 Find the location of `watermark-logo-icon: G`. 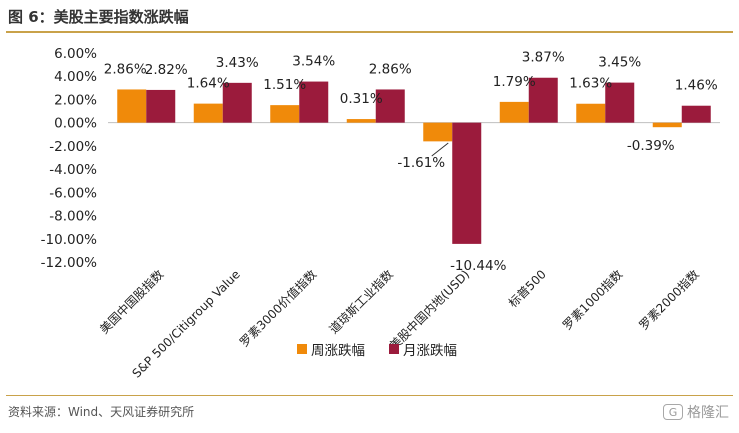

watermark-logo-icon: G is located at coordinates (673, 412).